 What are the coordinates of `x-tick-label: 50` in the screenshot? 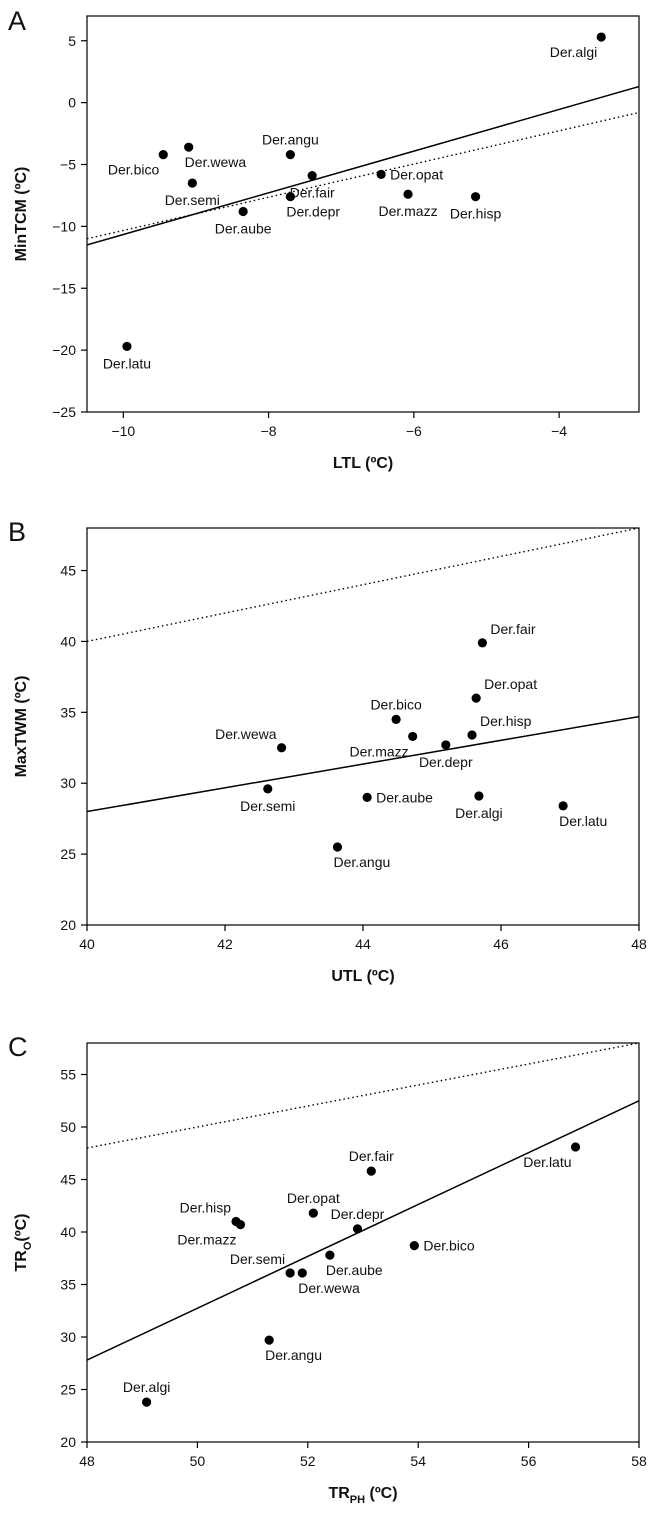 It's located at (198, 1461).